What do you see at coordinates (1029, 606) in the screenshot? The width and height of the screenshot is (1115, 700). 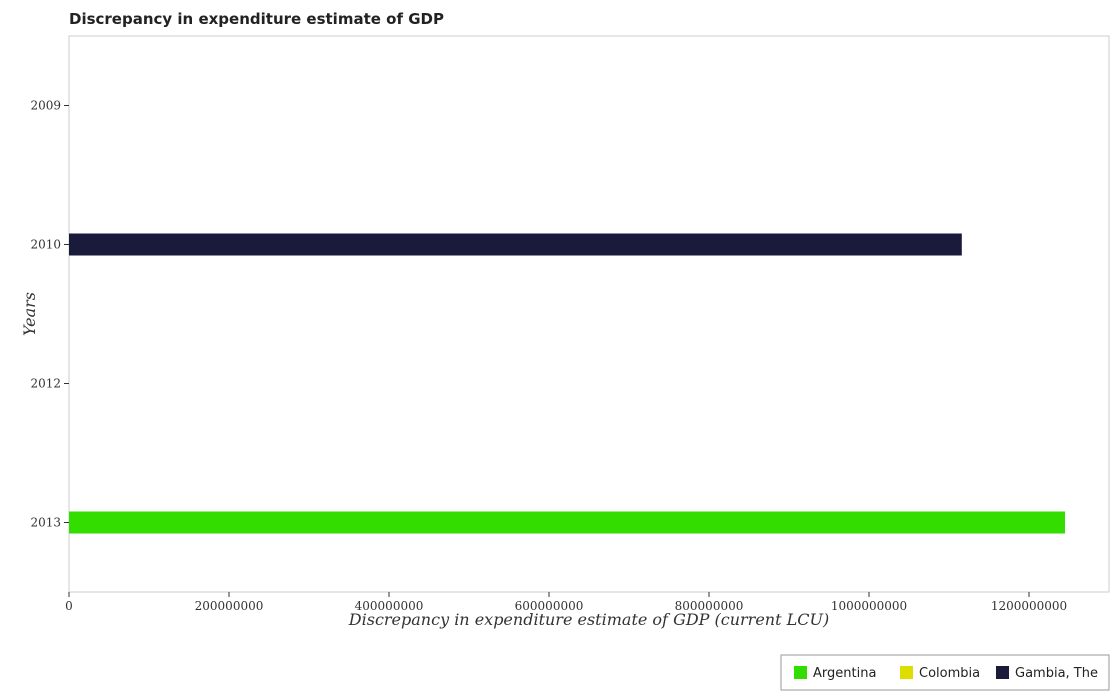 I see `x-tick-label: 1200000000` at bounding box center [1029, 606].